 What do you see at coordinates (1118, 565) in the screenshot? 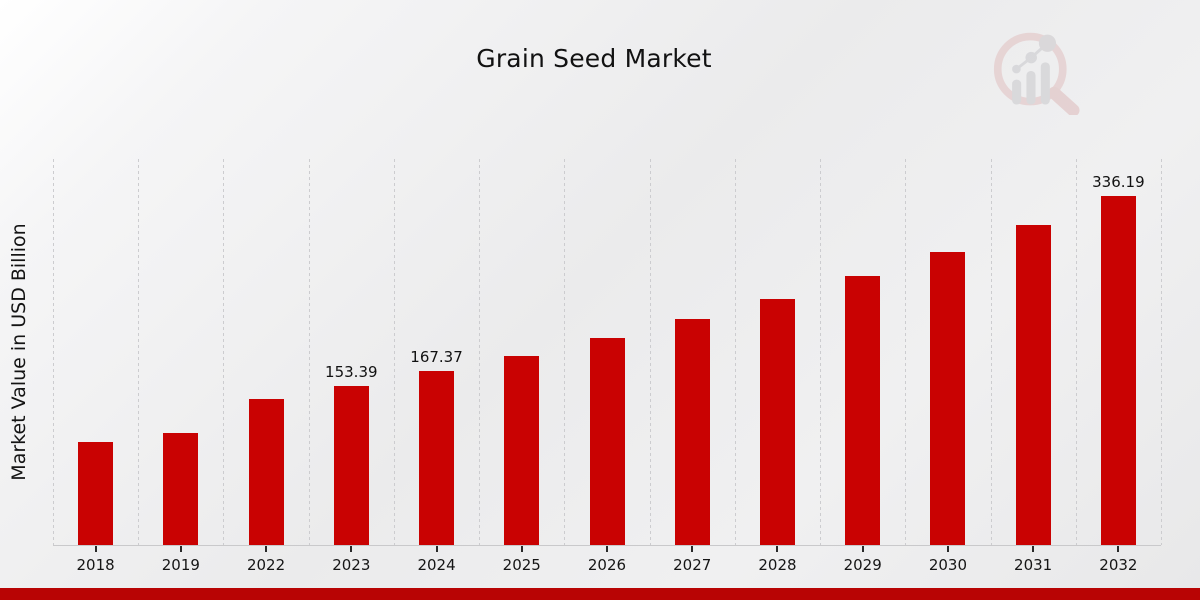
I see `x-axis-label: 2032` at bounding box center [1118, 565].